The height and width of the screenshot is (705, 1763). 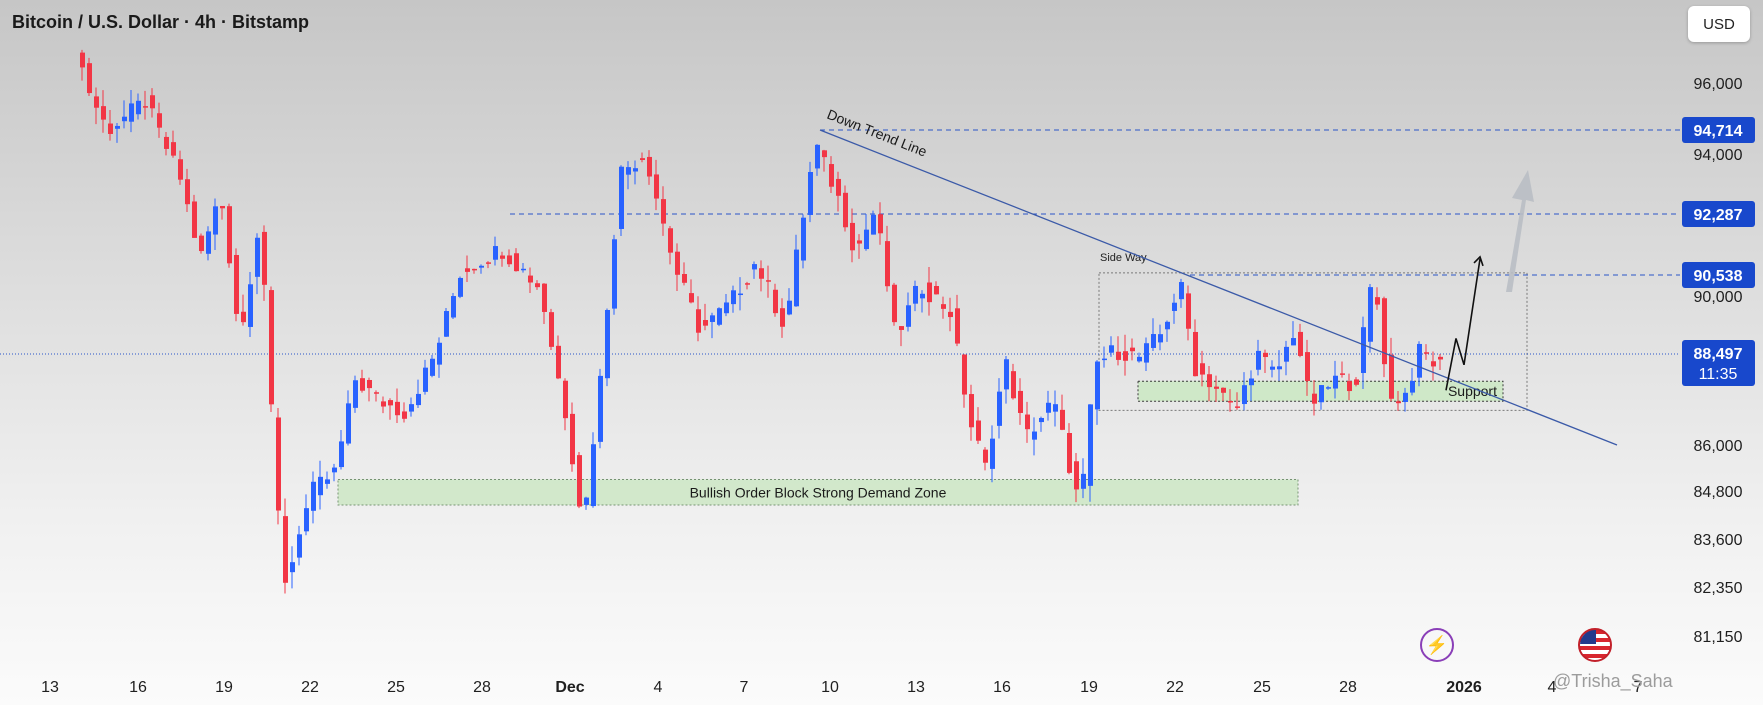 I want to click on sideway-label: Side Way, so click(x=1123, y=258).